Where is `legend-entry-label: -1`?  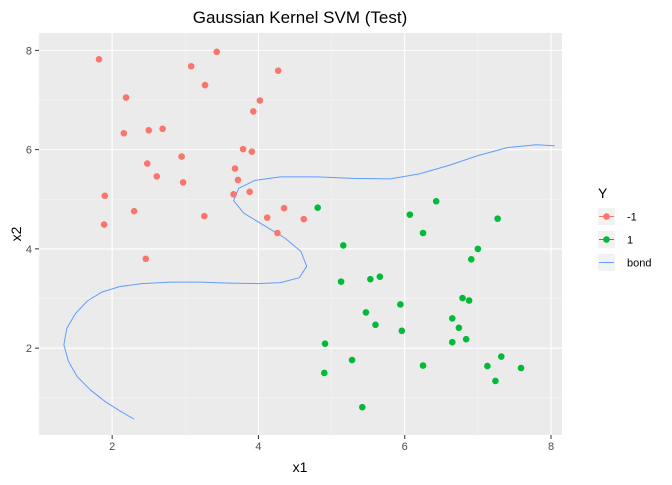
legend-entry-label: -1 is located at coordinates (632, 218).